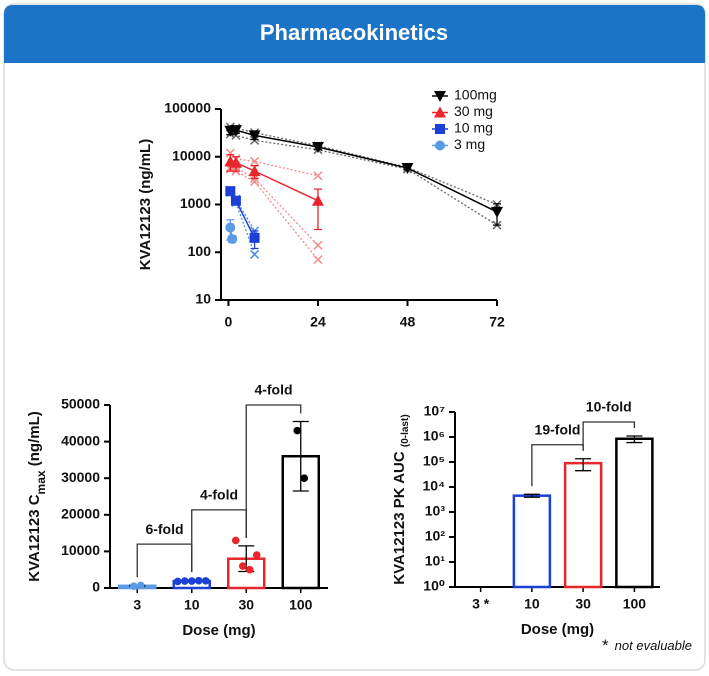 The image size is (709, 676). What do you see at coordinates (434, 586) in the screenshot?
I see `y-tick-label: 10⁰` at bounding box center [434, 586].